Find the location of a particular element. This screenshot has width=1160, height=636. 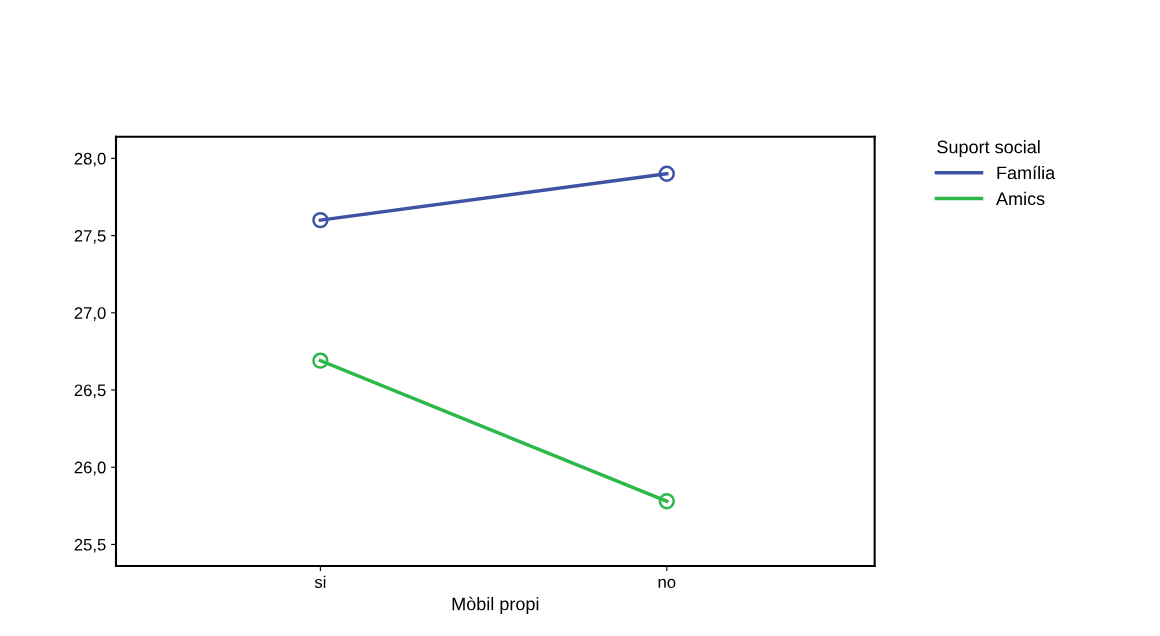

y-tick-label: 28,0 is located at coordinates (90, 159).